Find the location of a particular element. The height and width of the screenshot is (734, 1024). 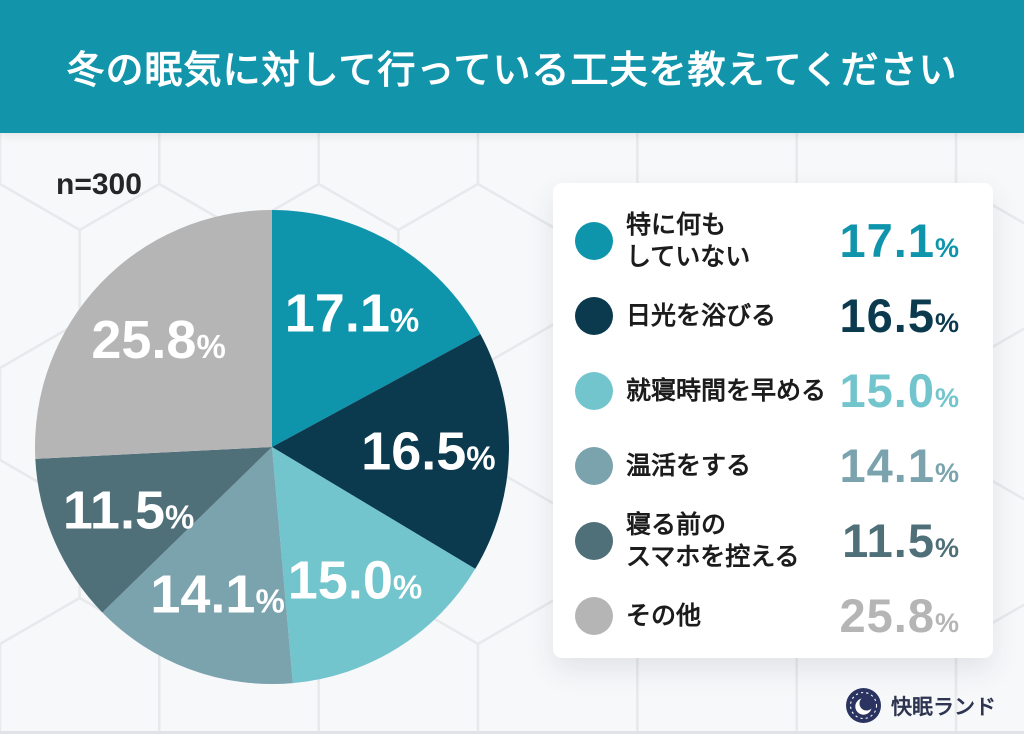

bottom-edge-line is located at coordinates (512, 732).